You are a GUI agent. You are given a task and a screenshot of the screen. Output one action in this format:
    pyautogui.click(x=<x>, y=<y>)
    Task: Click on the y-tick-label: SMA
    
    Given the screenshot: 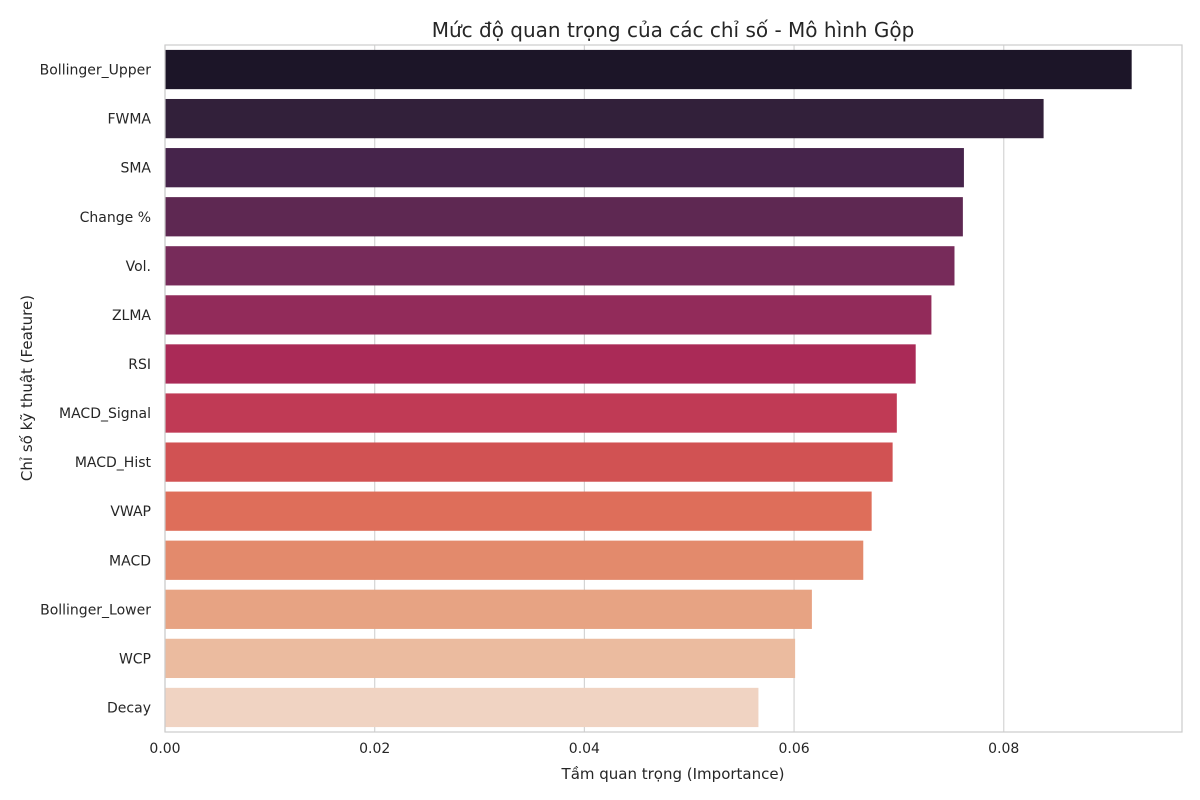 What is the action you would take?
    pyautogui.click(x=135, y=169)
    